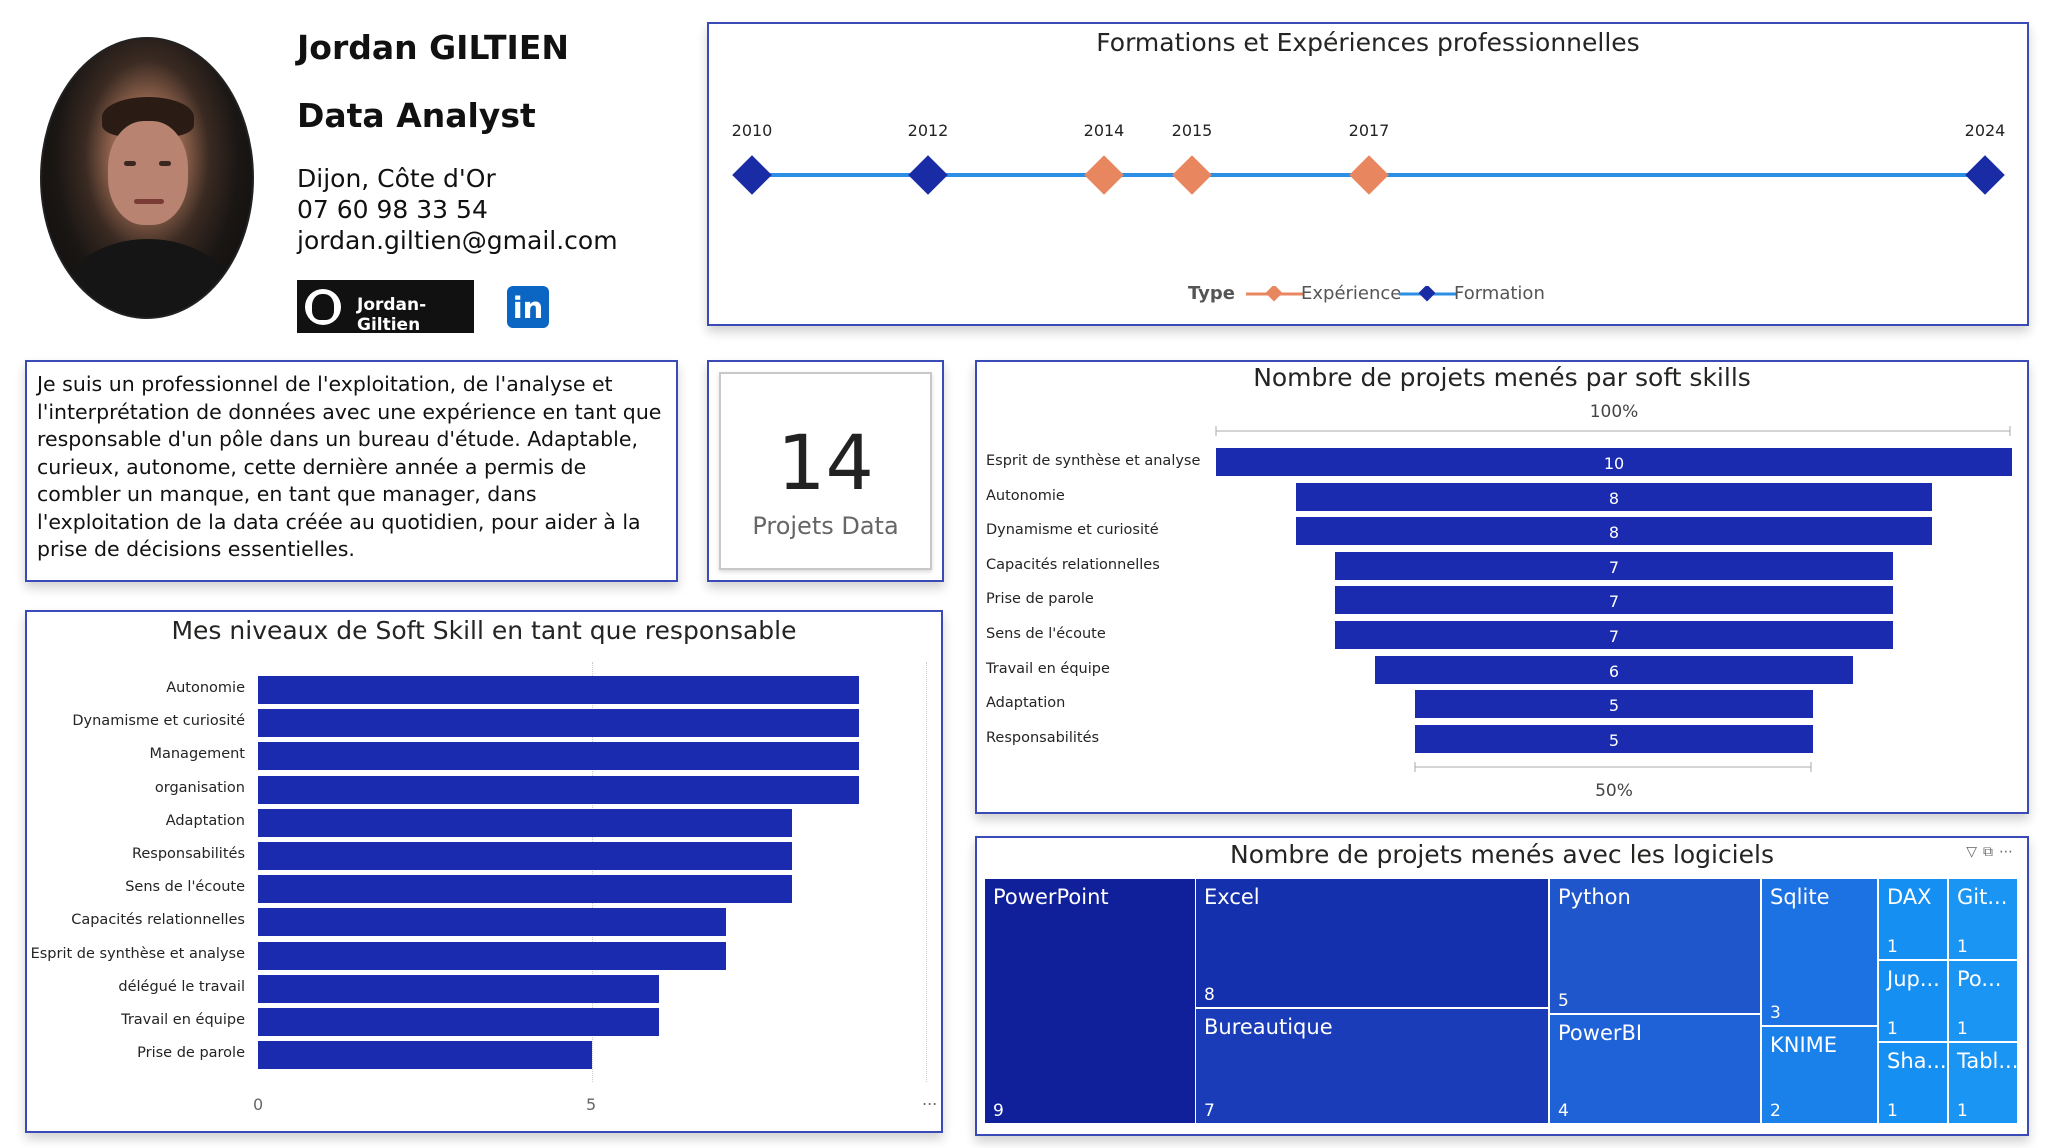 Image resolution: width=2051 pixels, height=1148 pixels. I want to click on treemap-cell-label: Excel, so click(1232, 897).